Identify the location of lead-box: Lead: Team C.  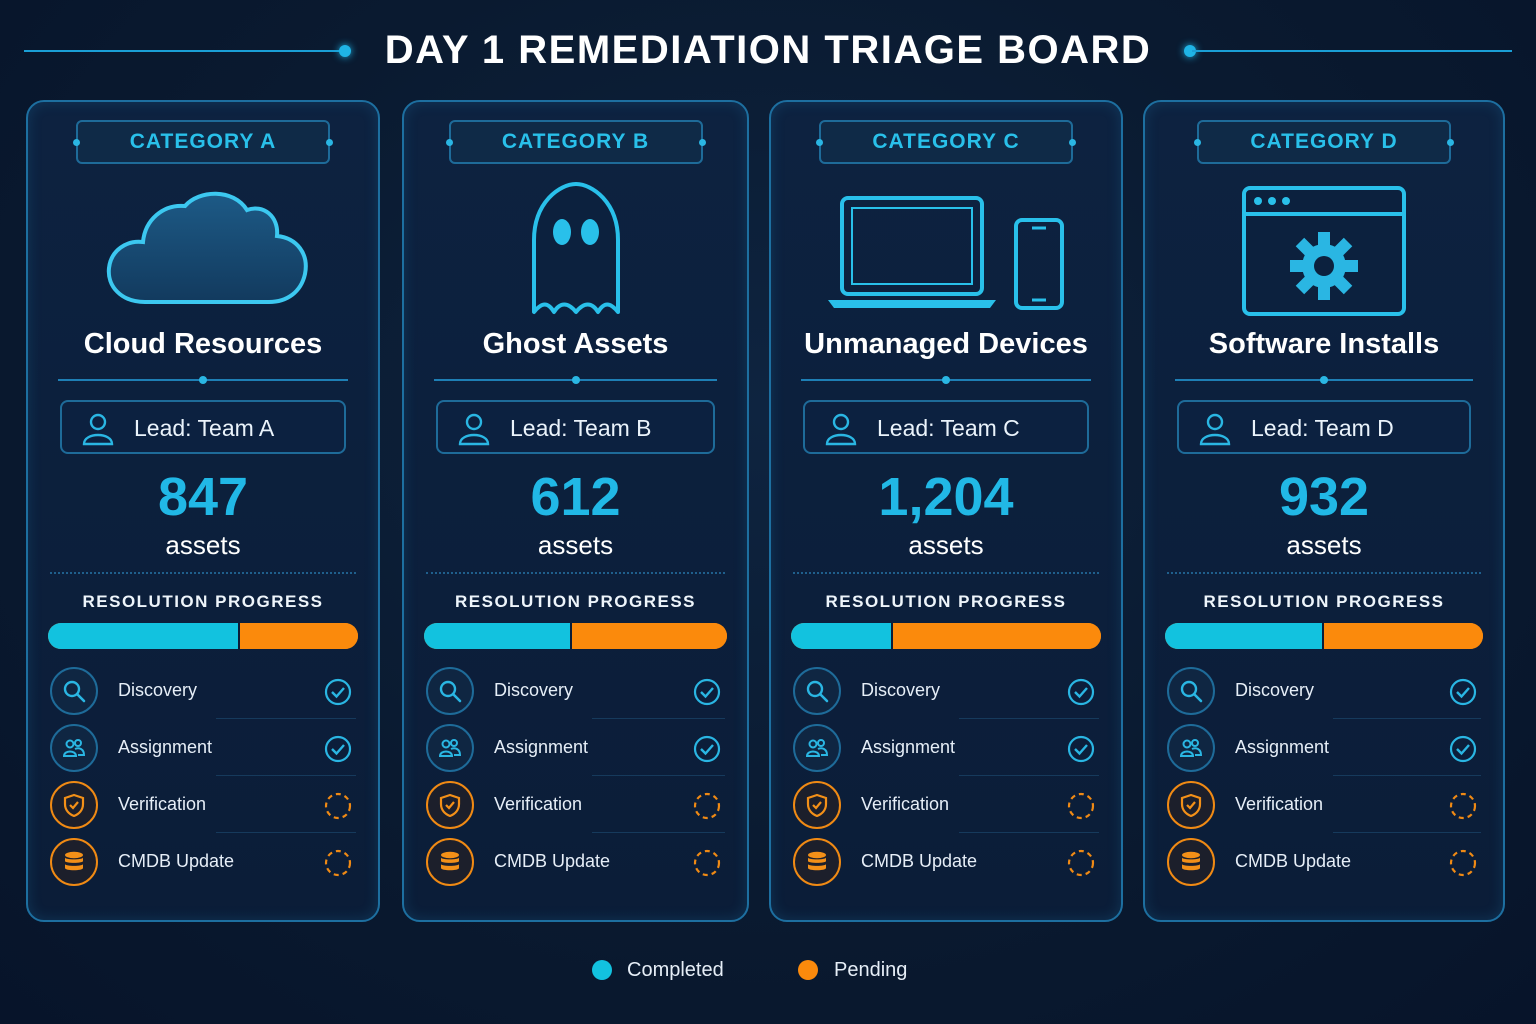
(946, 427).